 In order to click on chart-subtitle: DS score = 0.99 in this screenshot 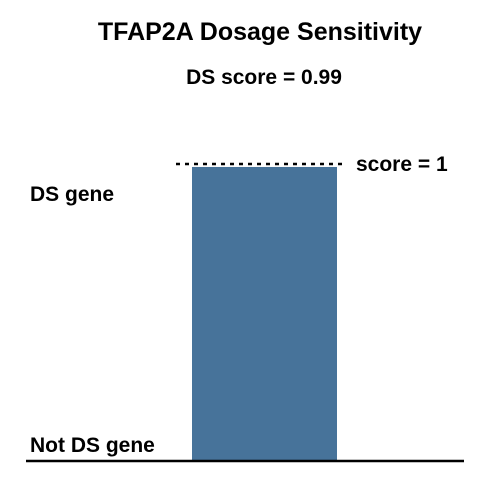, I will do `click(264, 77)`.